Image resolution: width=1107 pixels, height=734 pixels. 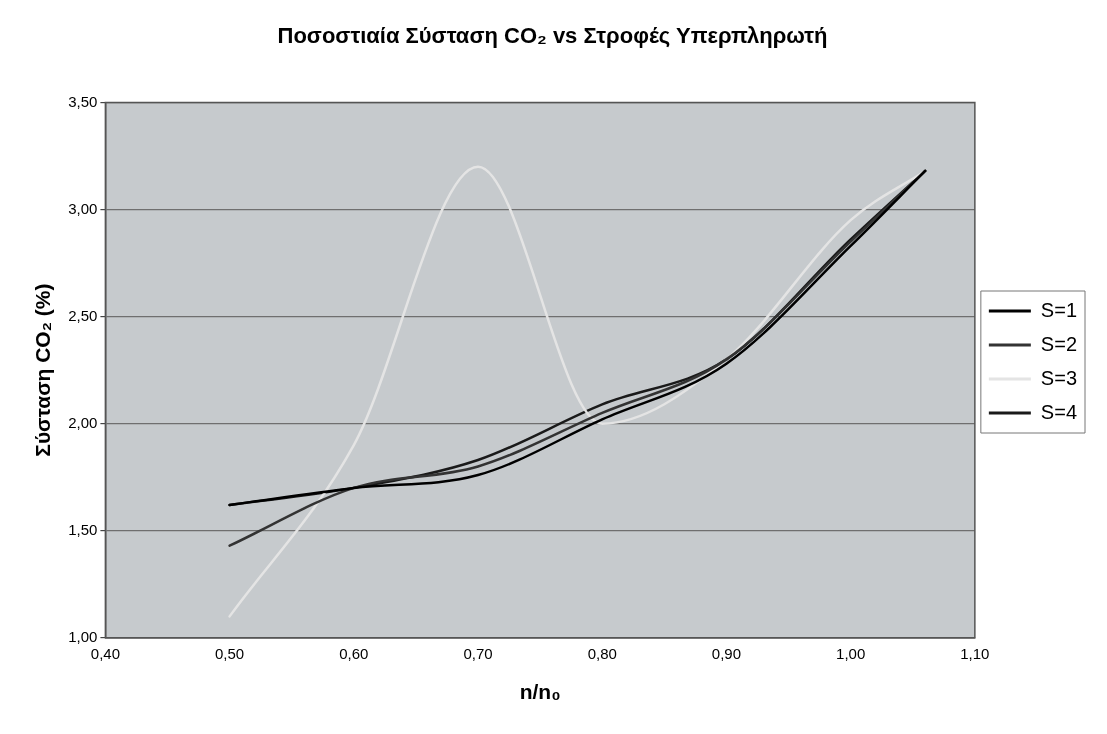 What do you see at coordinates (83, 636) in the screenshot?
I see `y-tick-label: 1,00` at bounding box center [83, 636].